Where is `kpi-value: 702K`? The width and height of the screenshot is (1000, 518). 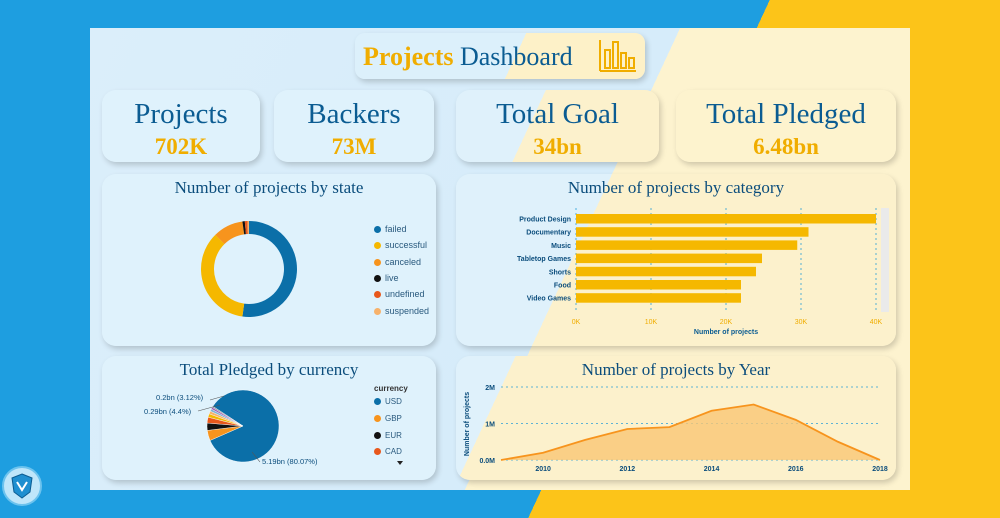 kpi-value: 702K is located at coordinates (181, 146).